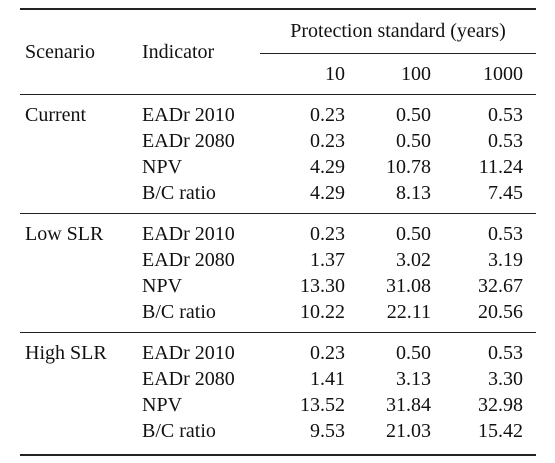 The height and width of the screenshot is (463, 555). I want to click on value-cell: 3.13, so click(413, 379).